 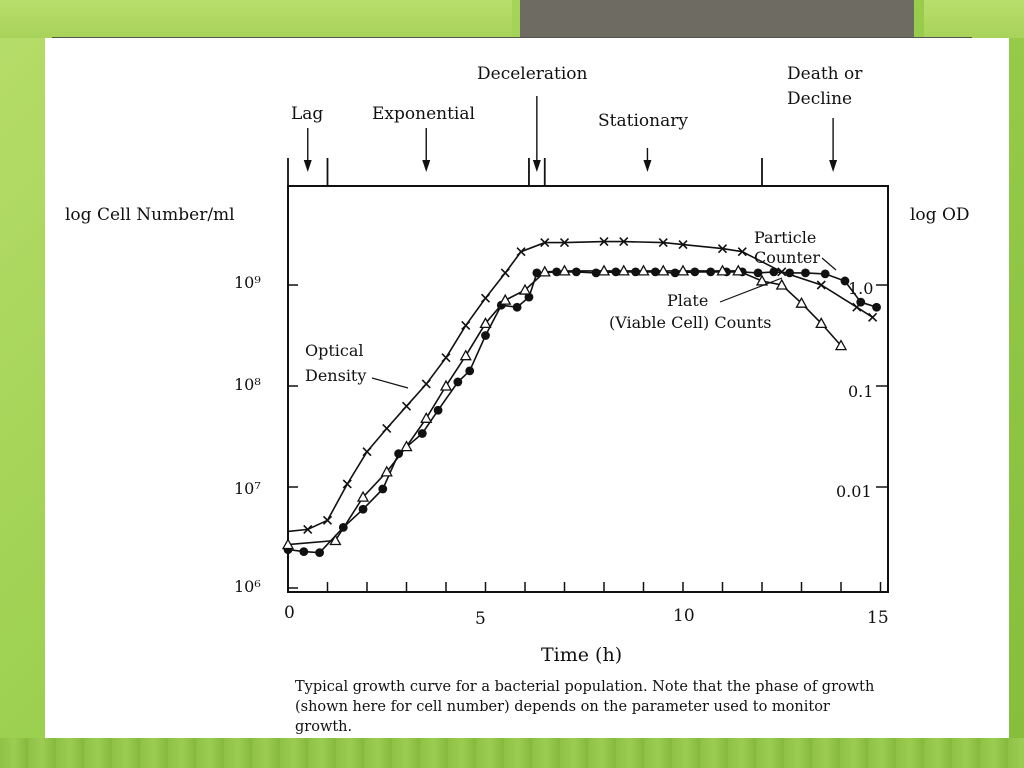 What do you see at coordinates (150, 215) in the screenshot?
I see `y-axis-label-left: log Cell Number/ml` at bounding box center [150, 215].